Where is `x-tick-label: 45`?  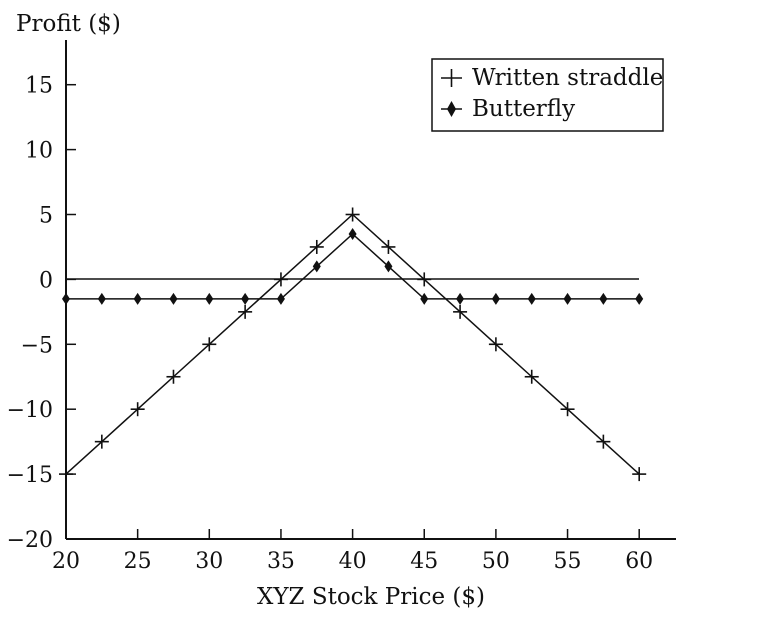
x-tick-label: 45 is located at coordinates (424, 561).